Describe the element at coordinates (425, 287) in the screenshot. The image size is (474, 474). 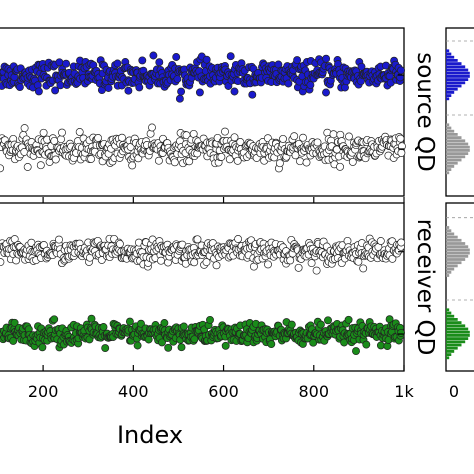
I see `side-label-receiver: receiver QD` at that location.